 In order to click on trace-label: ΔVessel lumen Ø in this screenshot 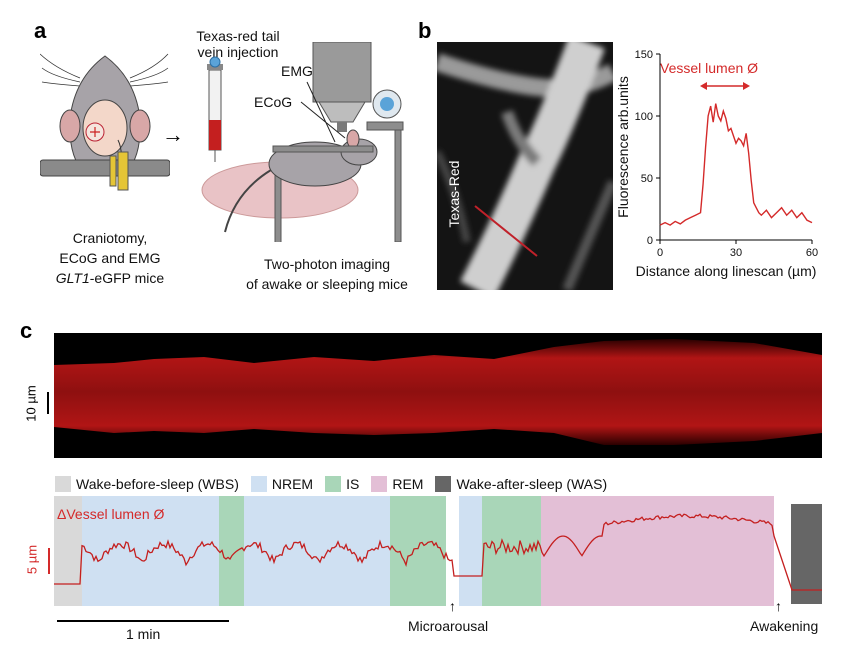, I will do `click(111, 514)`.